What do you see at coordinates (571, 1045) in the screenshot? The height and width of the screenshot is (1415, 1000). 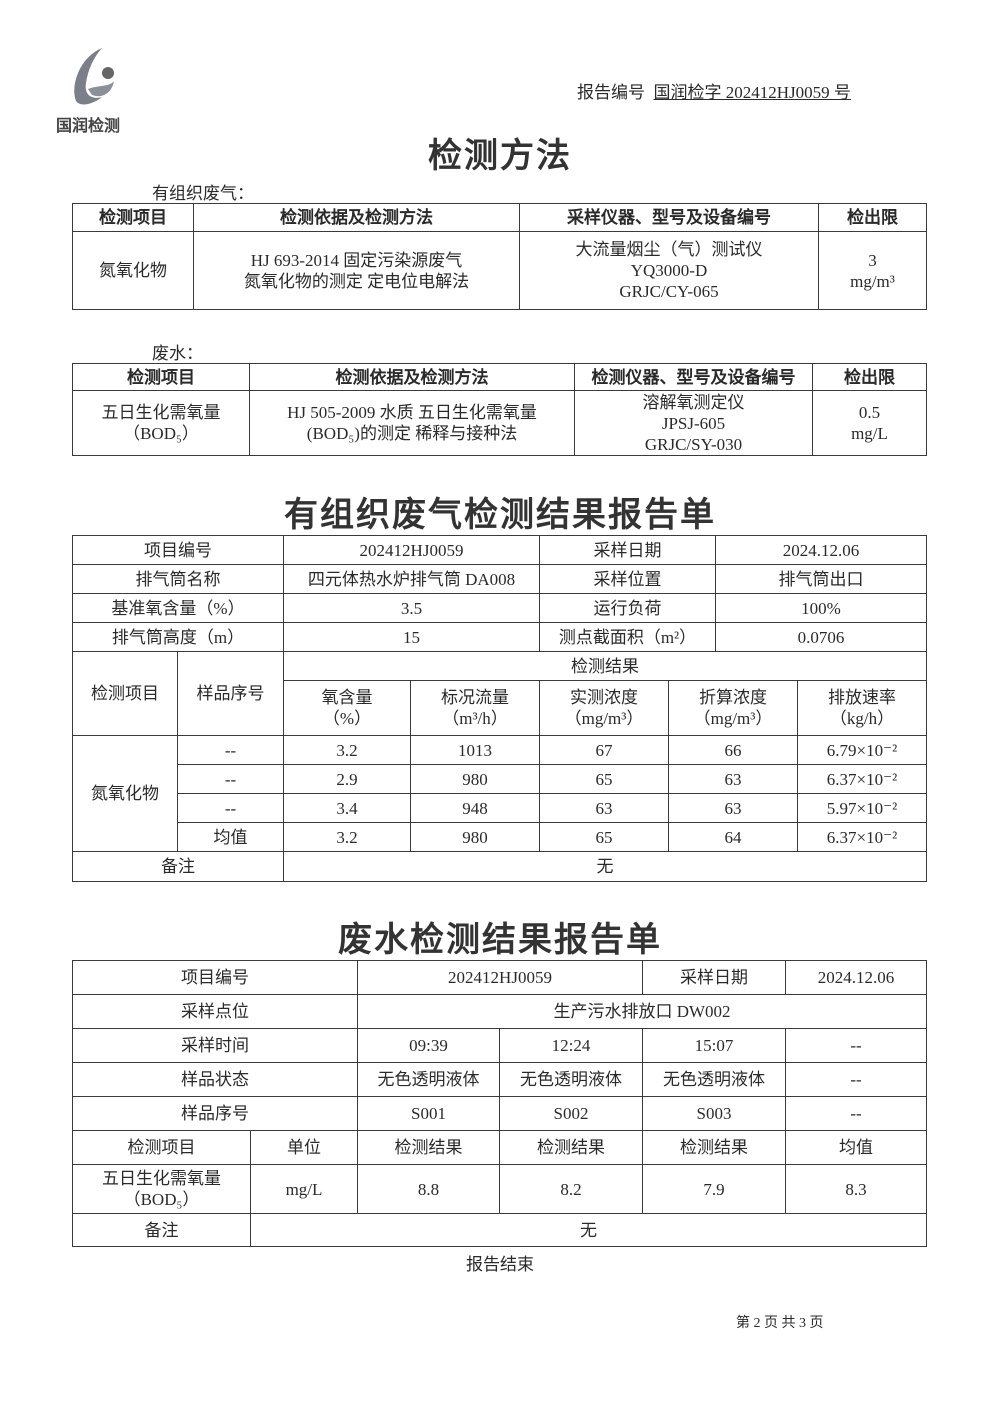 I see `value-cell: 12:24` at bounding box center [571, 1045].